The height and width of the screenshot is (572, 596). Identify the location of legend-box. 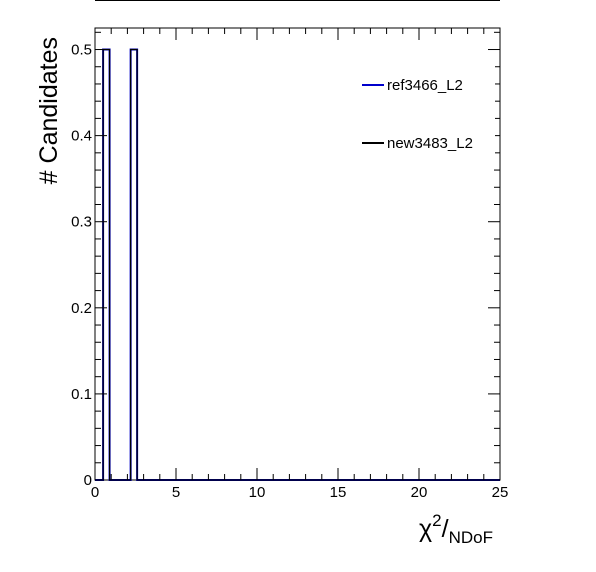
(426, 116).